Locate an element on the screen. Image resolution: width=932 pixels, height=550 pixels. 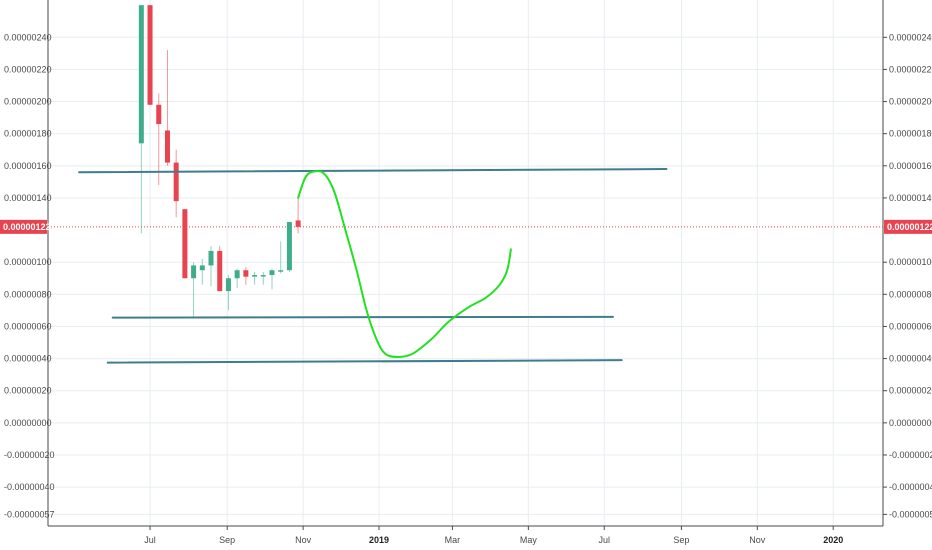
current-price-badges: 0.00000122 0.00000122 is located at coordinates (466, 226).